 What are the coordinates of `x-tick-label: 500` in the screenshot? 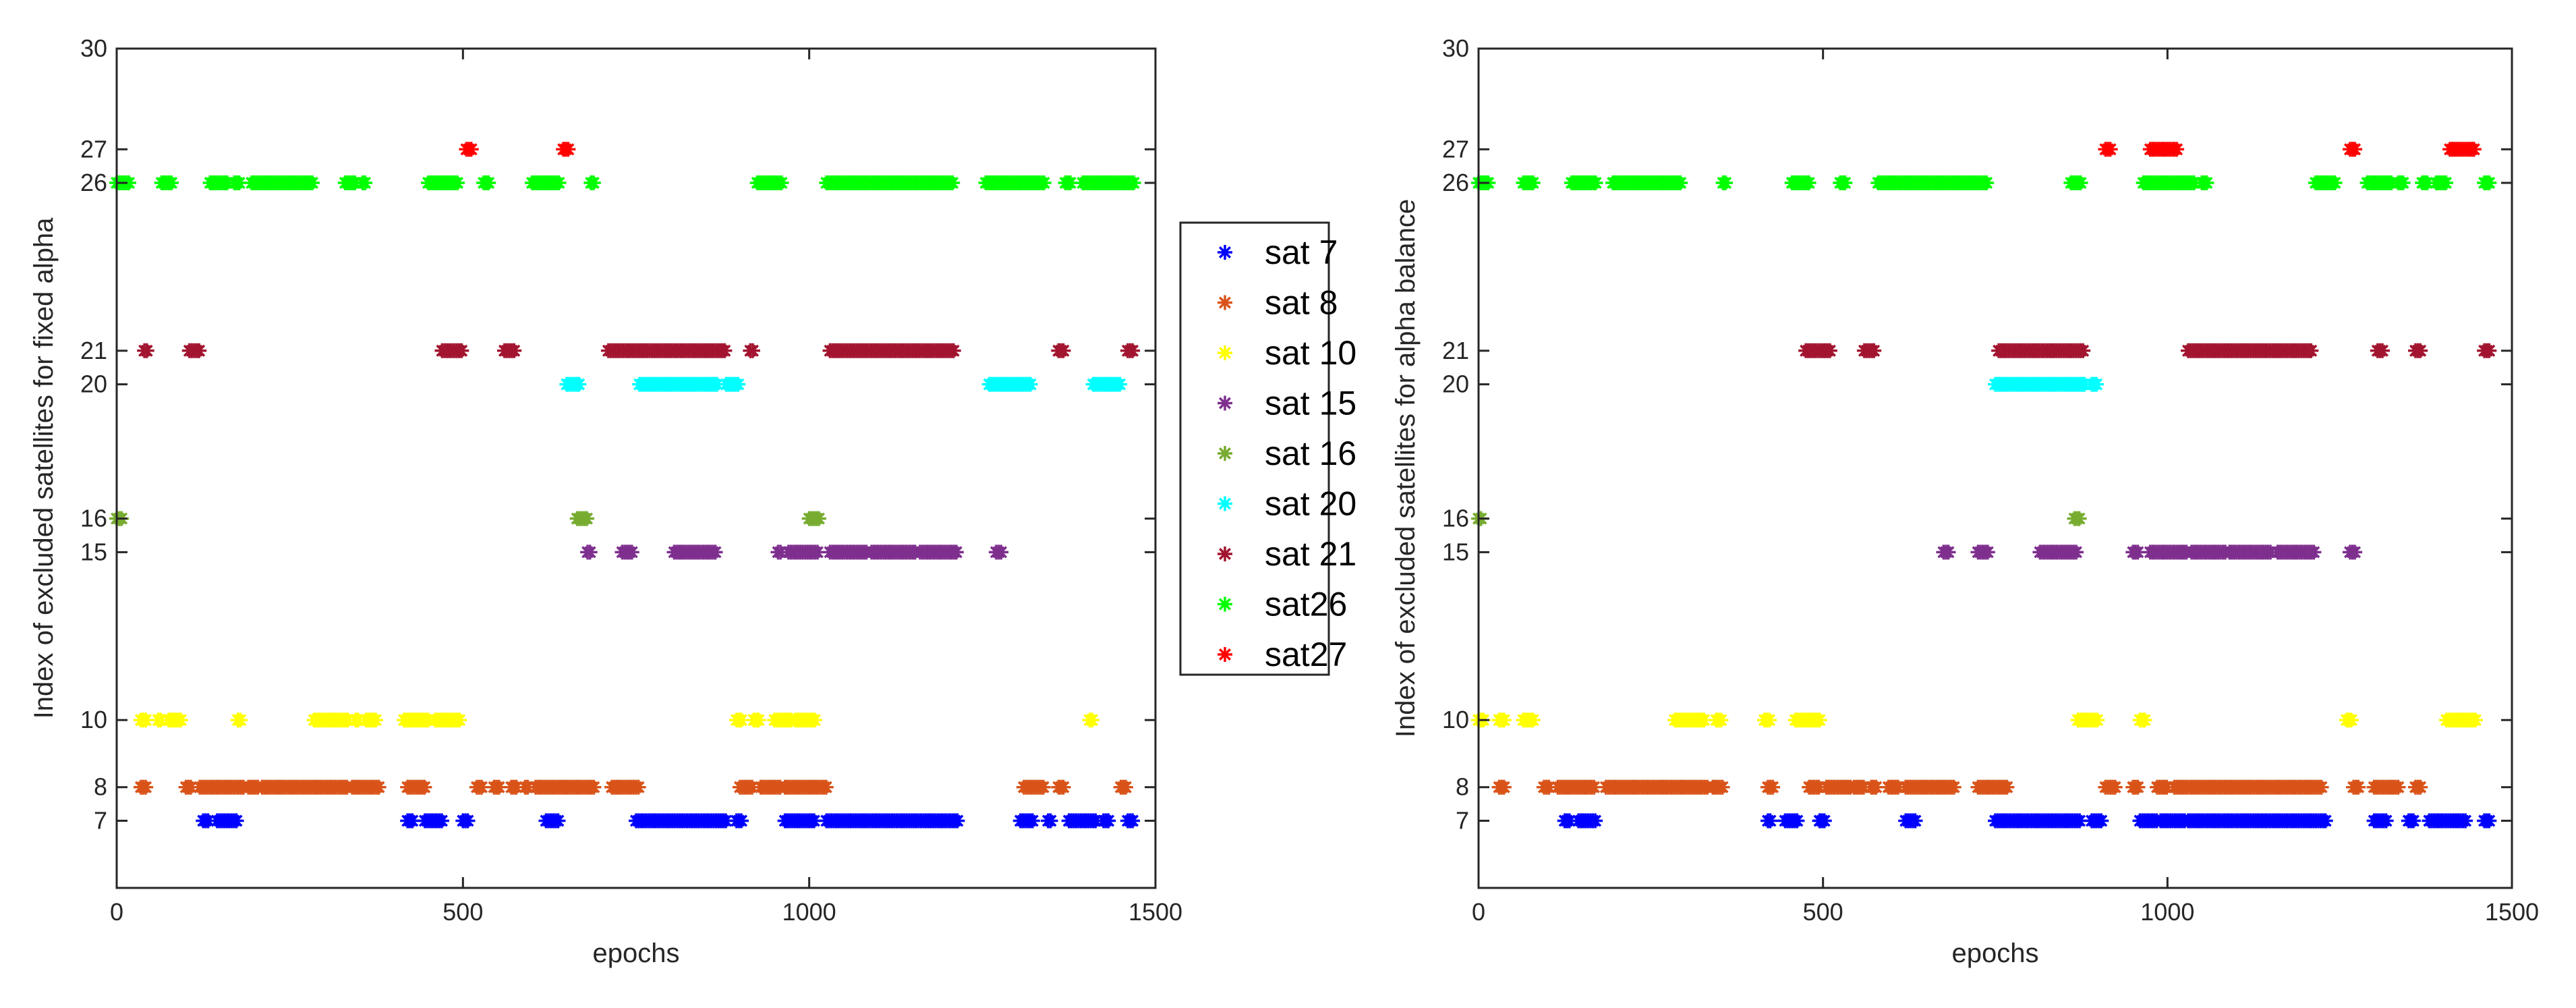 It's located at (462, 912).